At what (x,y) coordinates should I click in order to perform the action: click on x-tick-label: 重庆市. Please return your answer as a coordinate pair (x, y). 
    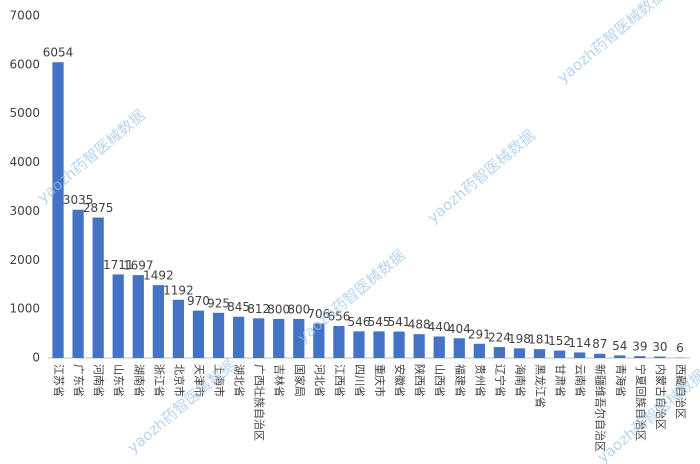
    Looking at the image, I should click on (380, 380).